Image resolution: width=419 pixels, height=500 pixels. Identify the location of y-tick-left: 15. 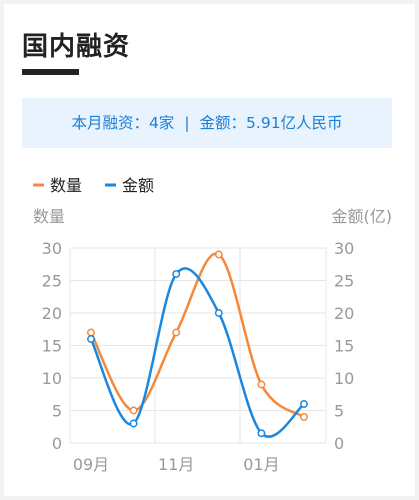
(52, 346).